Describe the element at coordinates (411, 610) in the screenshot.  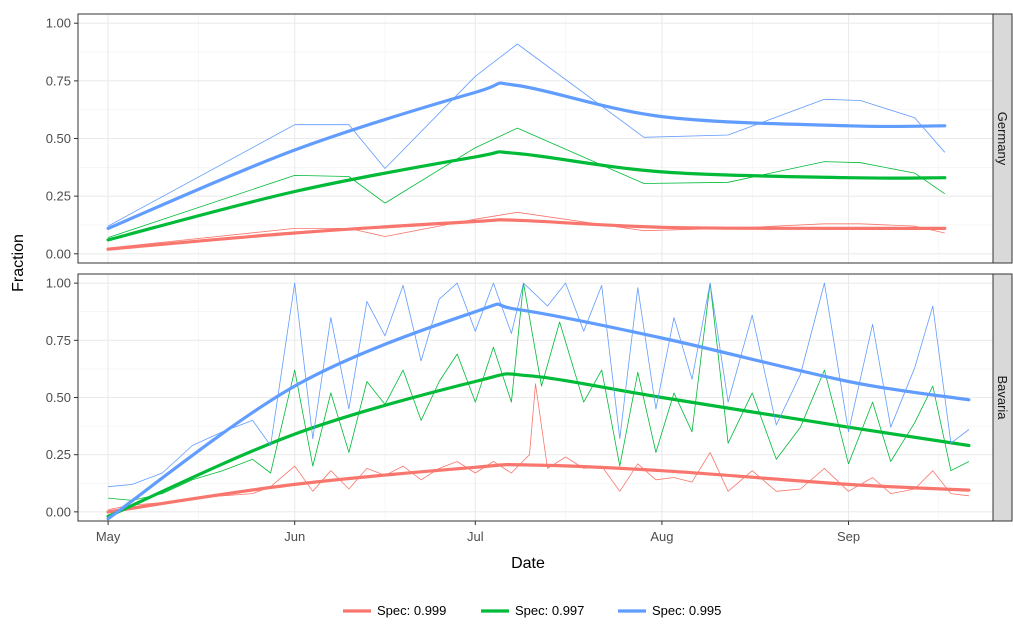
I see `legend-label-spec-0-999: Spec: 0.999` at that location.